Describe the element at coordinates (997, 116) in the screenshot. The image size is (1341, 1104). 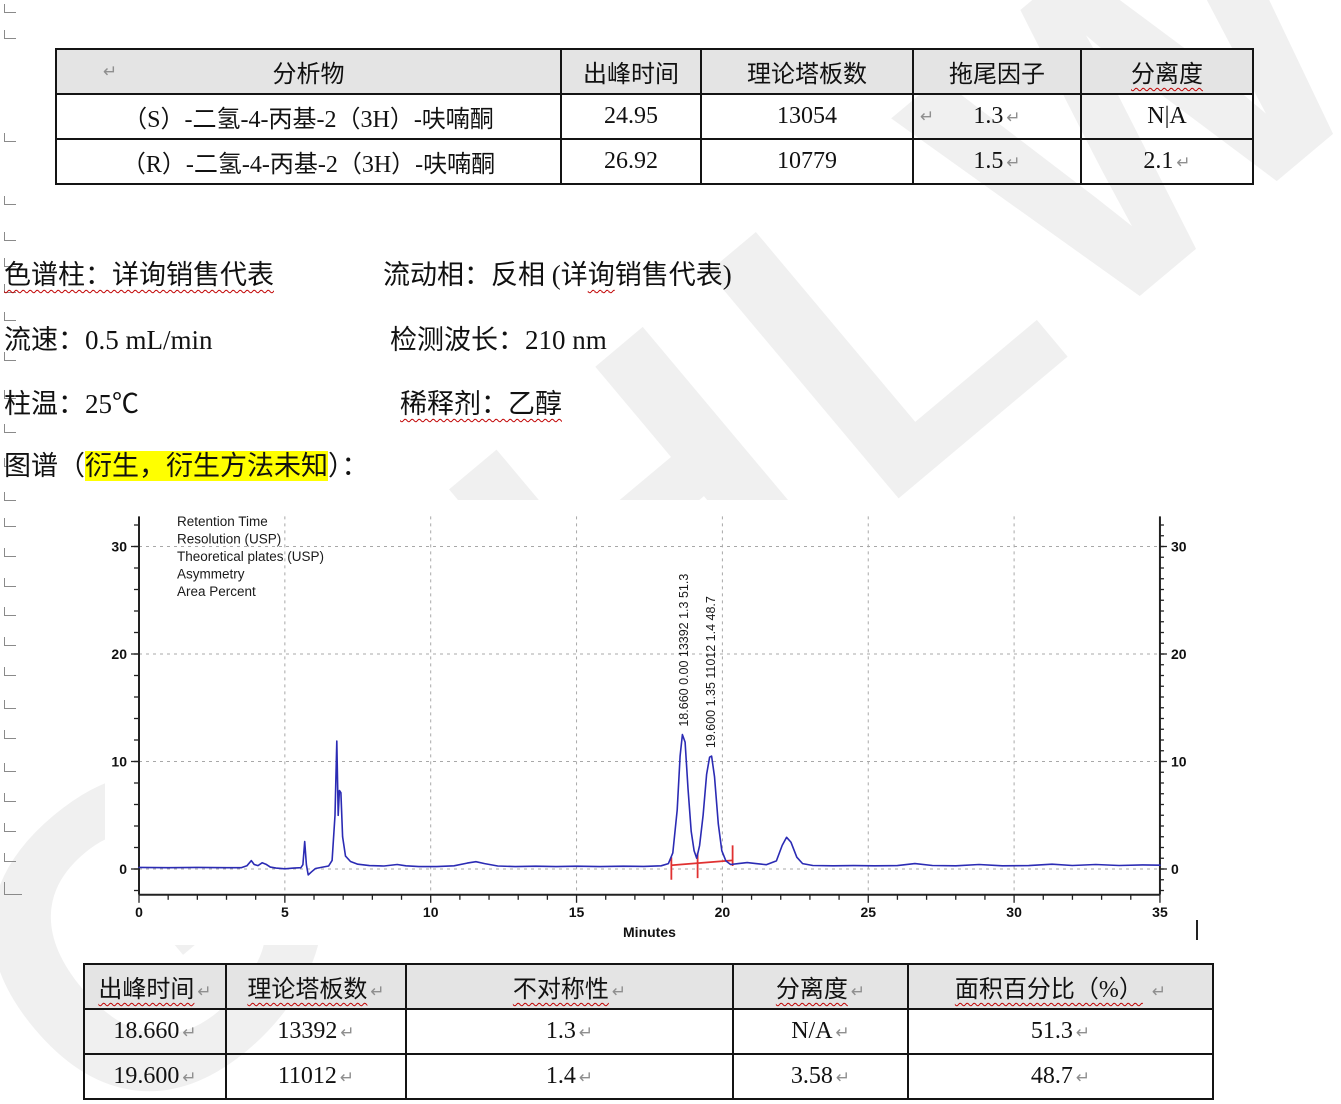
I see `tailing-cell: ↵ 1.3 ↵` at that location.